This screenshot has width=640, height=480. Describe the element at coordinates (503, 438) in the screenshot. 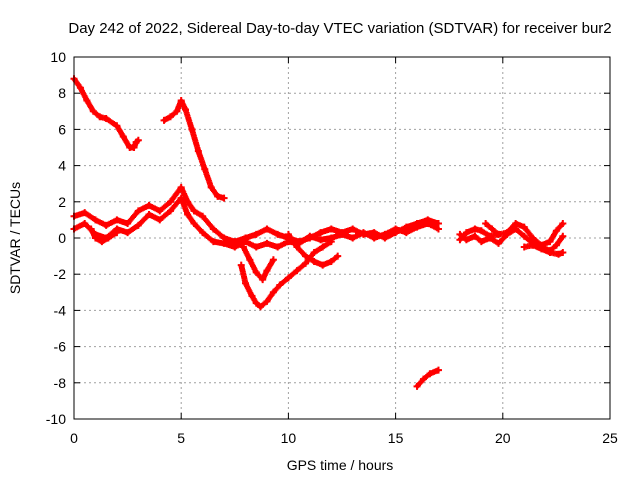

I see `x-tick-label: 20` at that location.